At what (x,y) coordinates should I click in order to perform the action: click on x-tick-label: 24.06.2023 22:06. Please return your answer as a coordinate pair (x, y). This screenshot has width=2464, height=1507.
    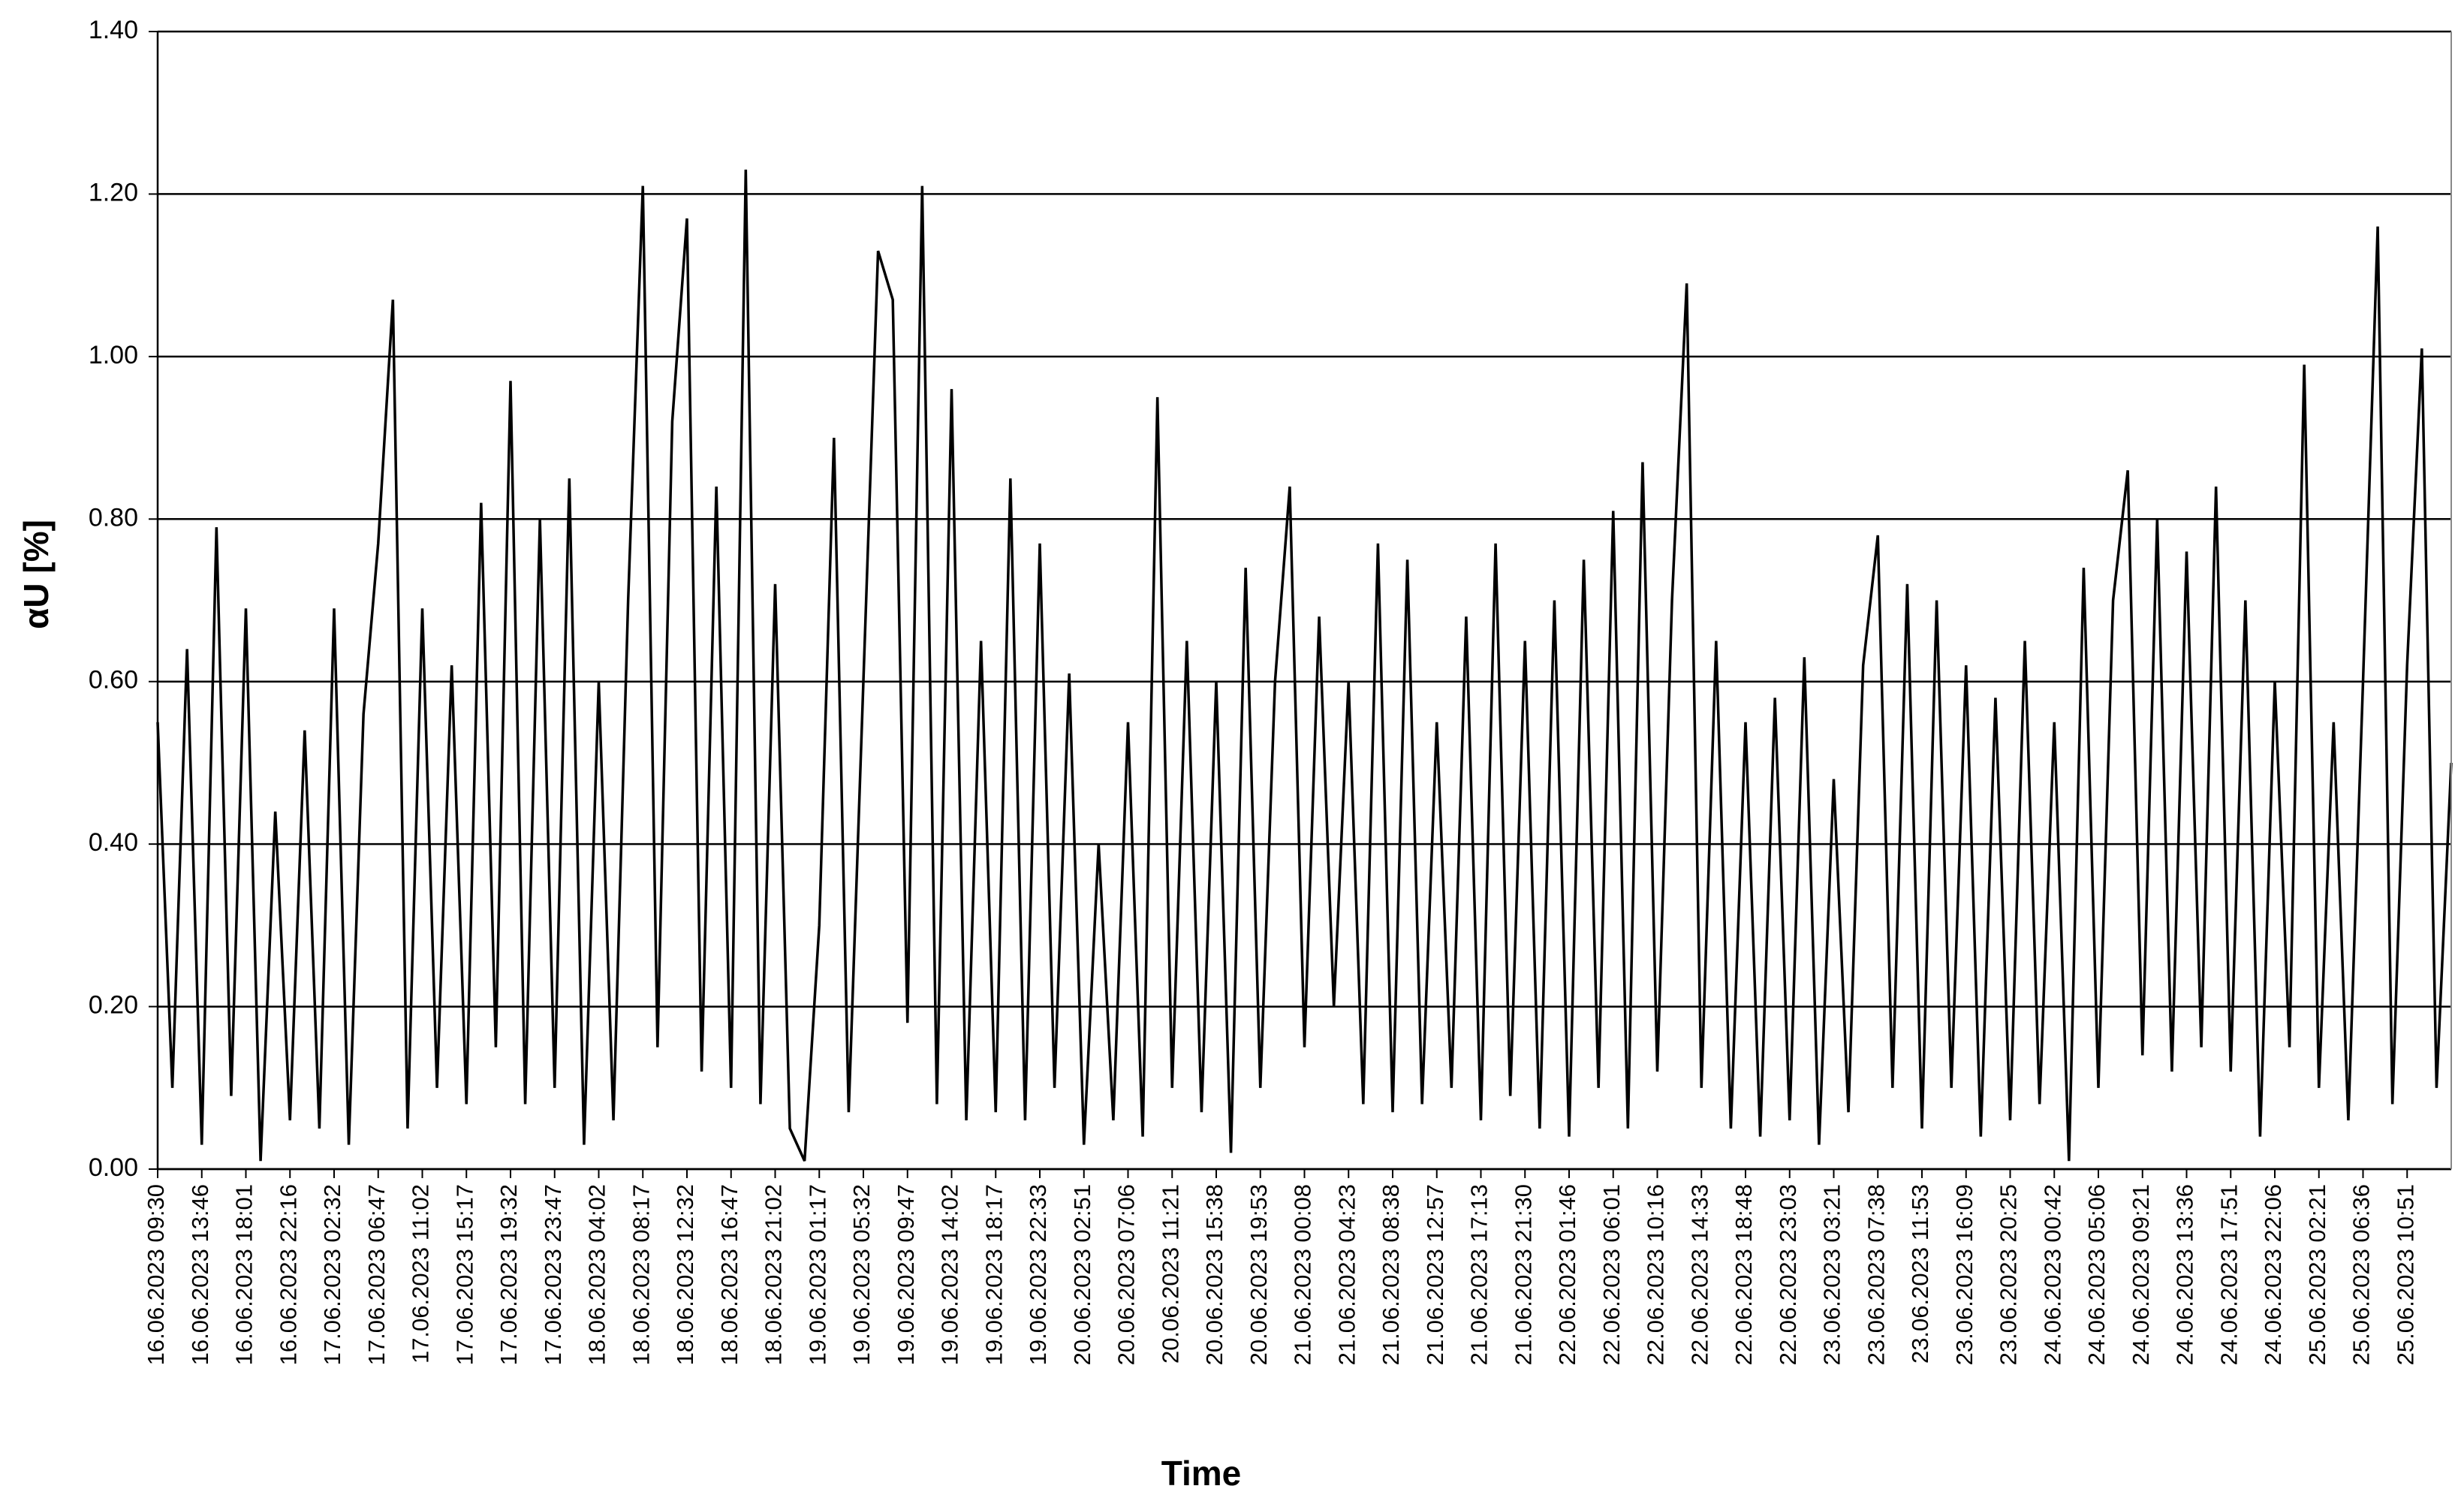
    Looking at the image, I should click on (2273, 1274).